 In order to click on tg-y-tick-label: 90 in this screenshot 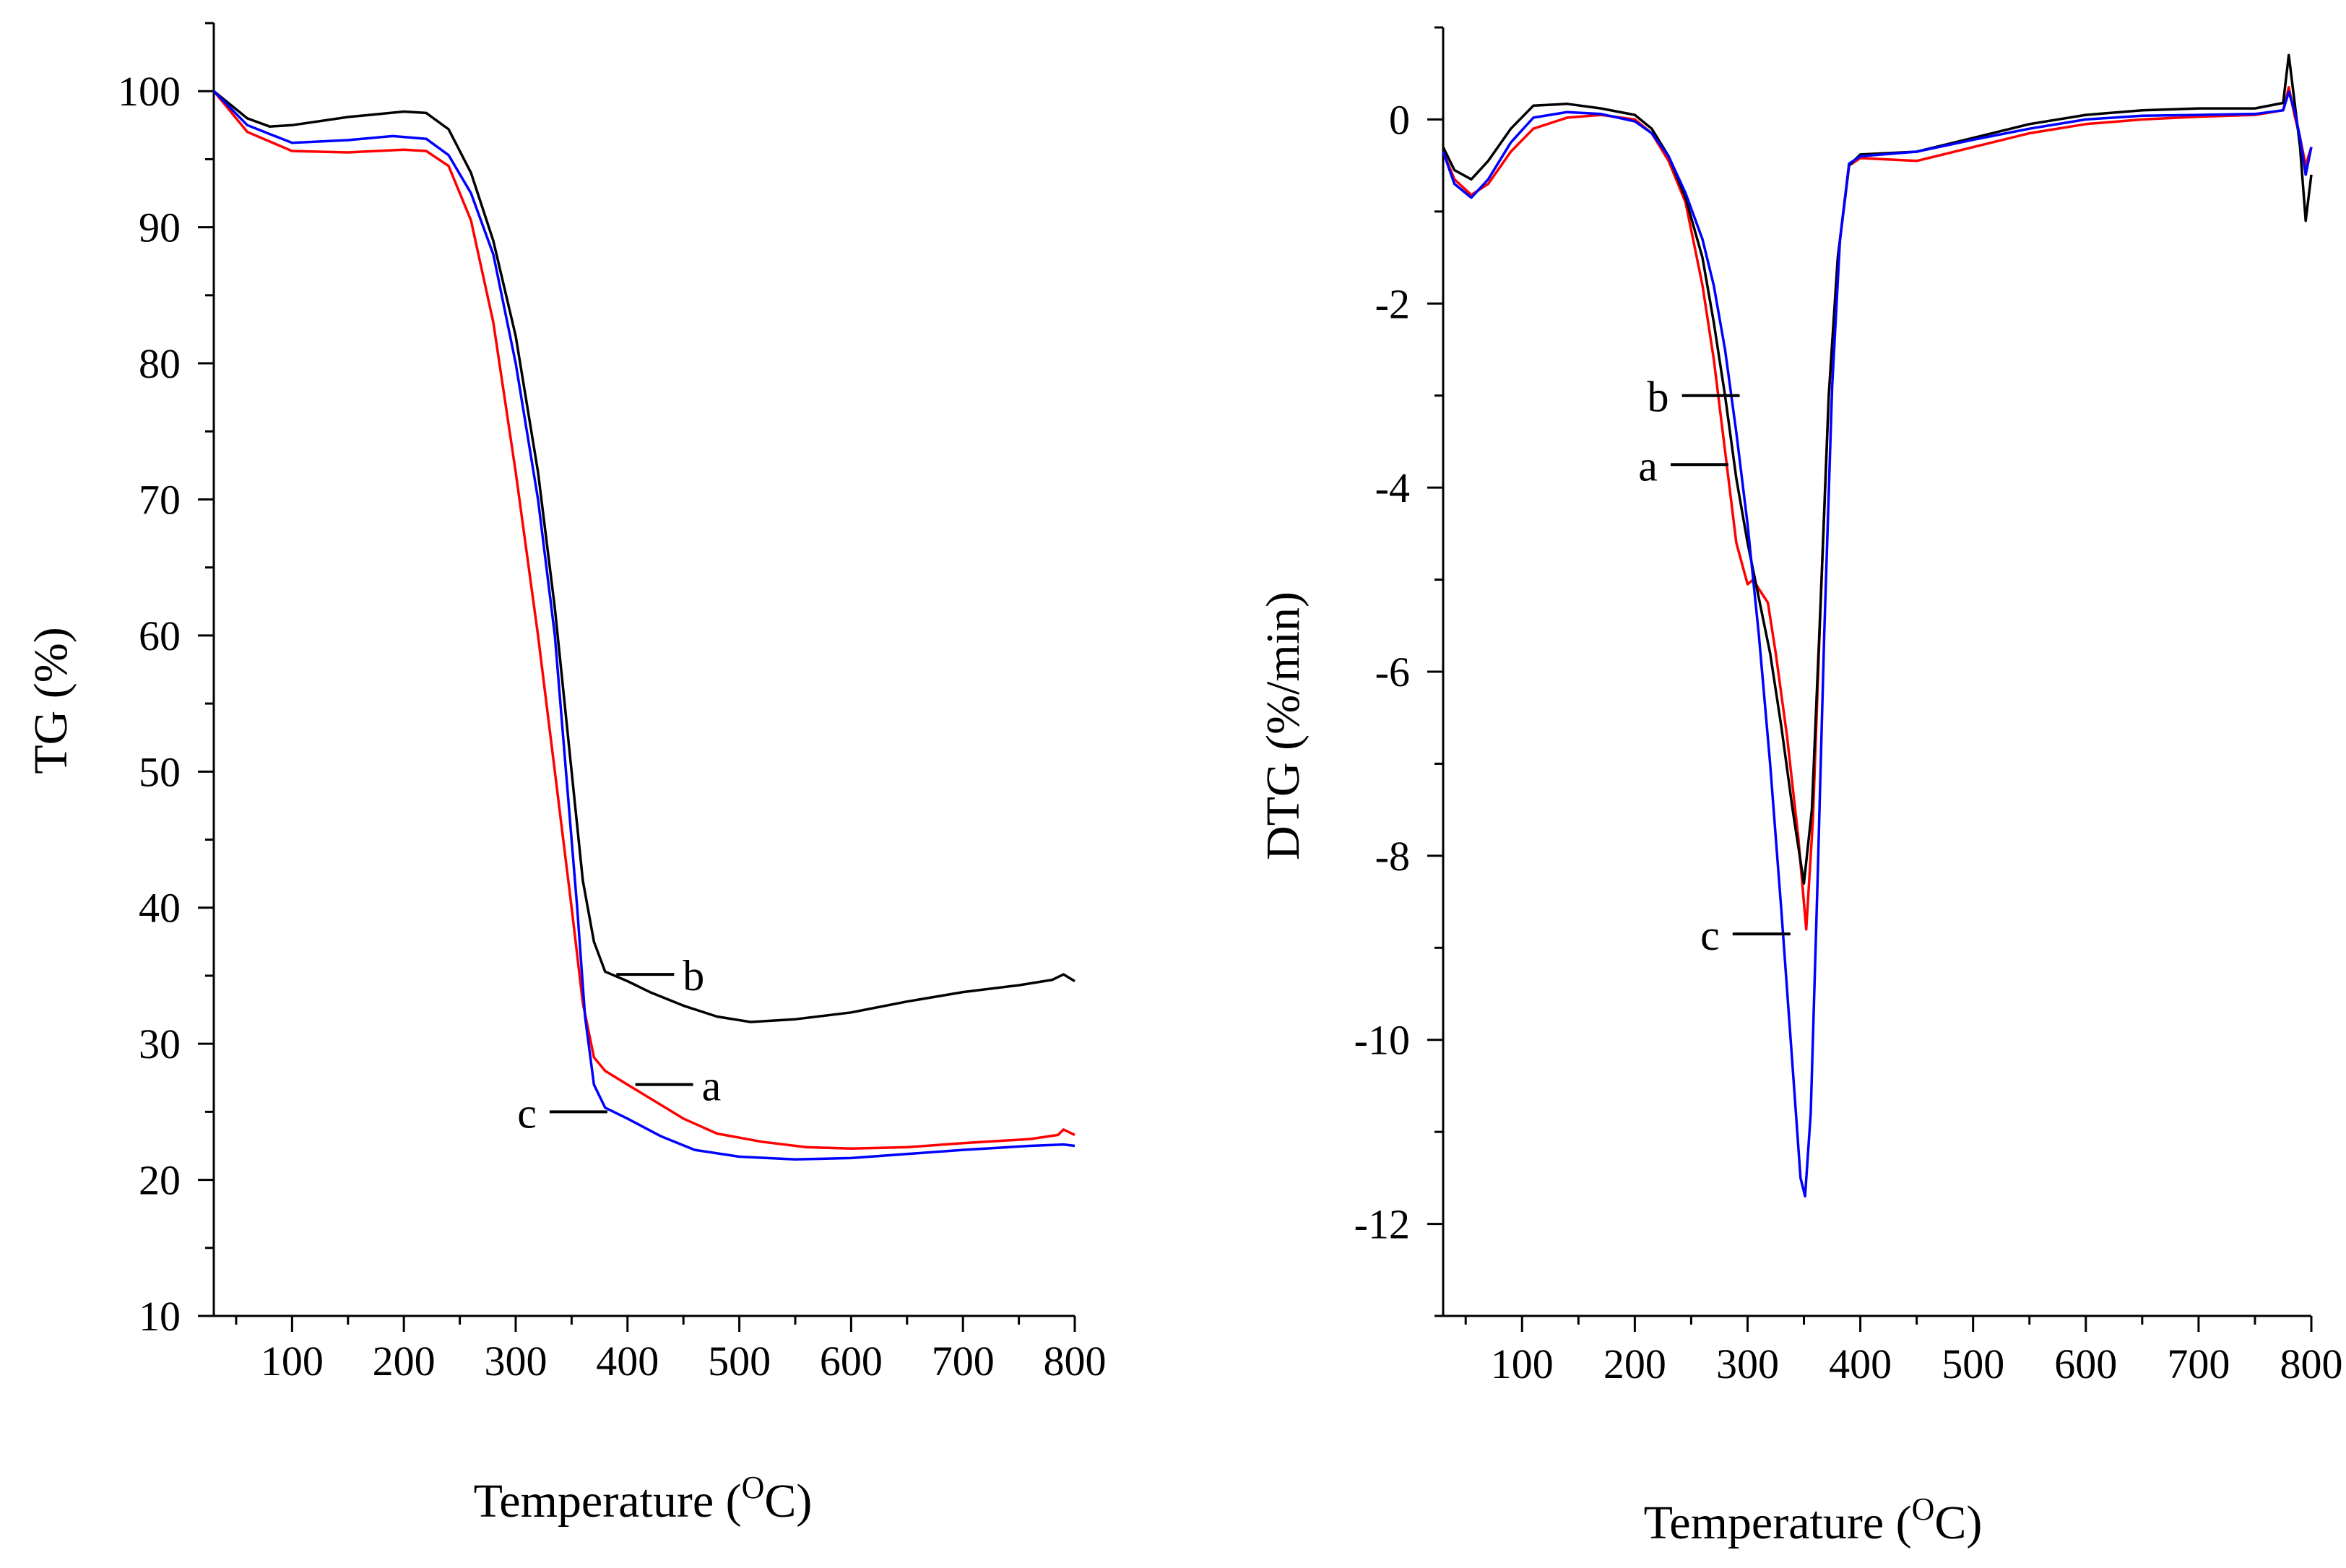, I will do `click(160, 227)`.